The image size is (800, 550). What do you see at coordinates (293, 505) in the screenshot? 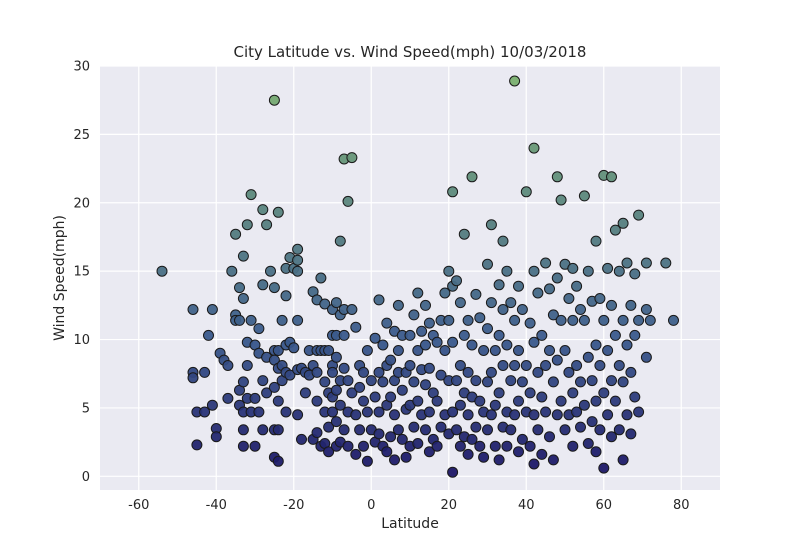
I see `x-tick-label: -20` at bounding box center [293, 505].